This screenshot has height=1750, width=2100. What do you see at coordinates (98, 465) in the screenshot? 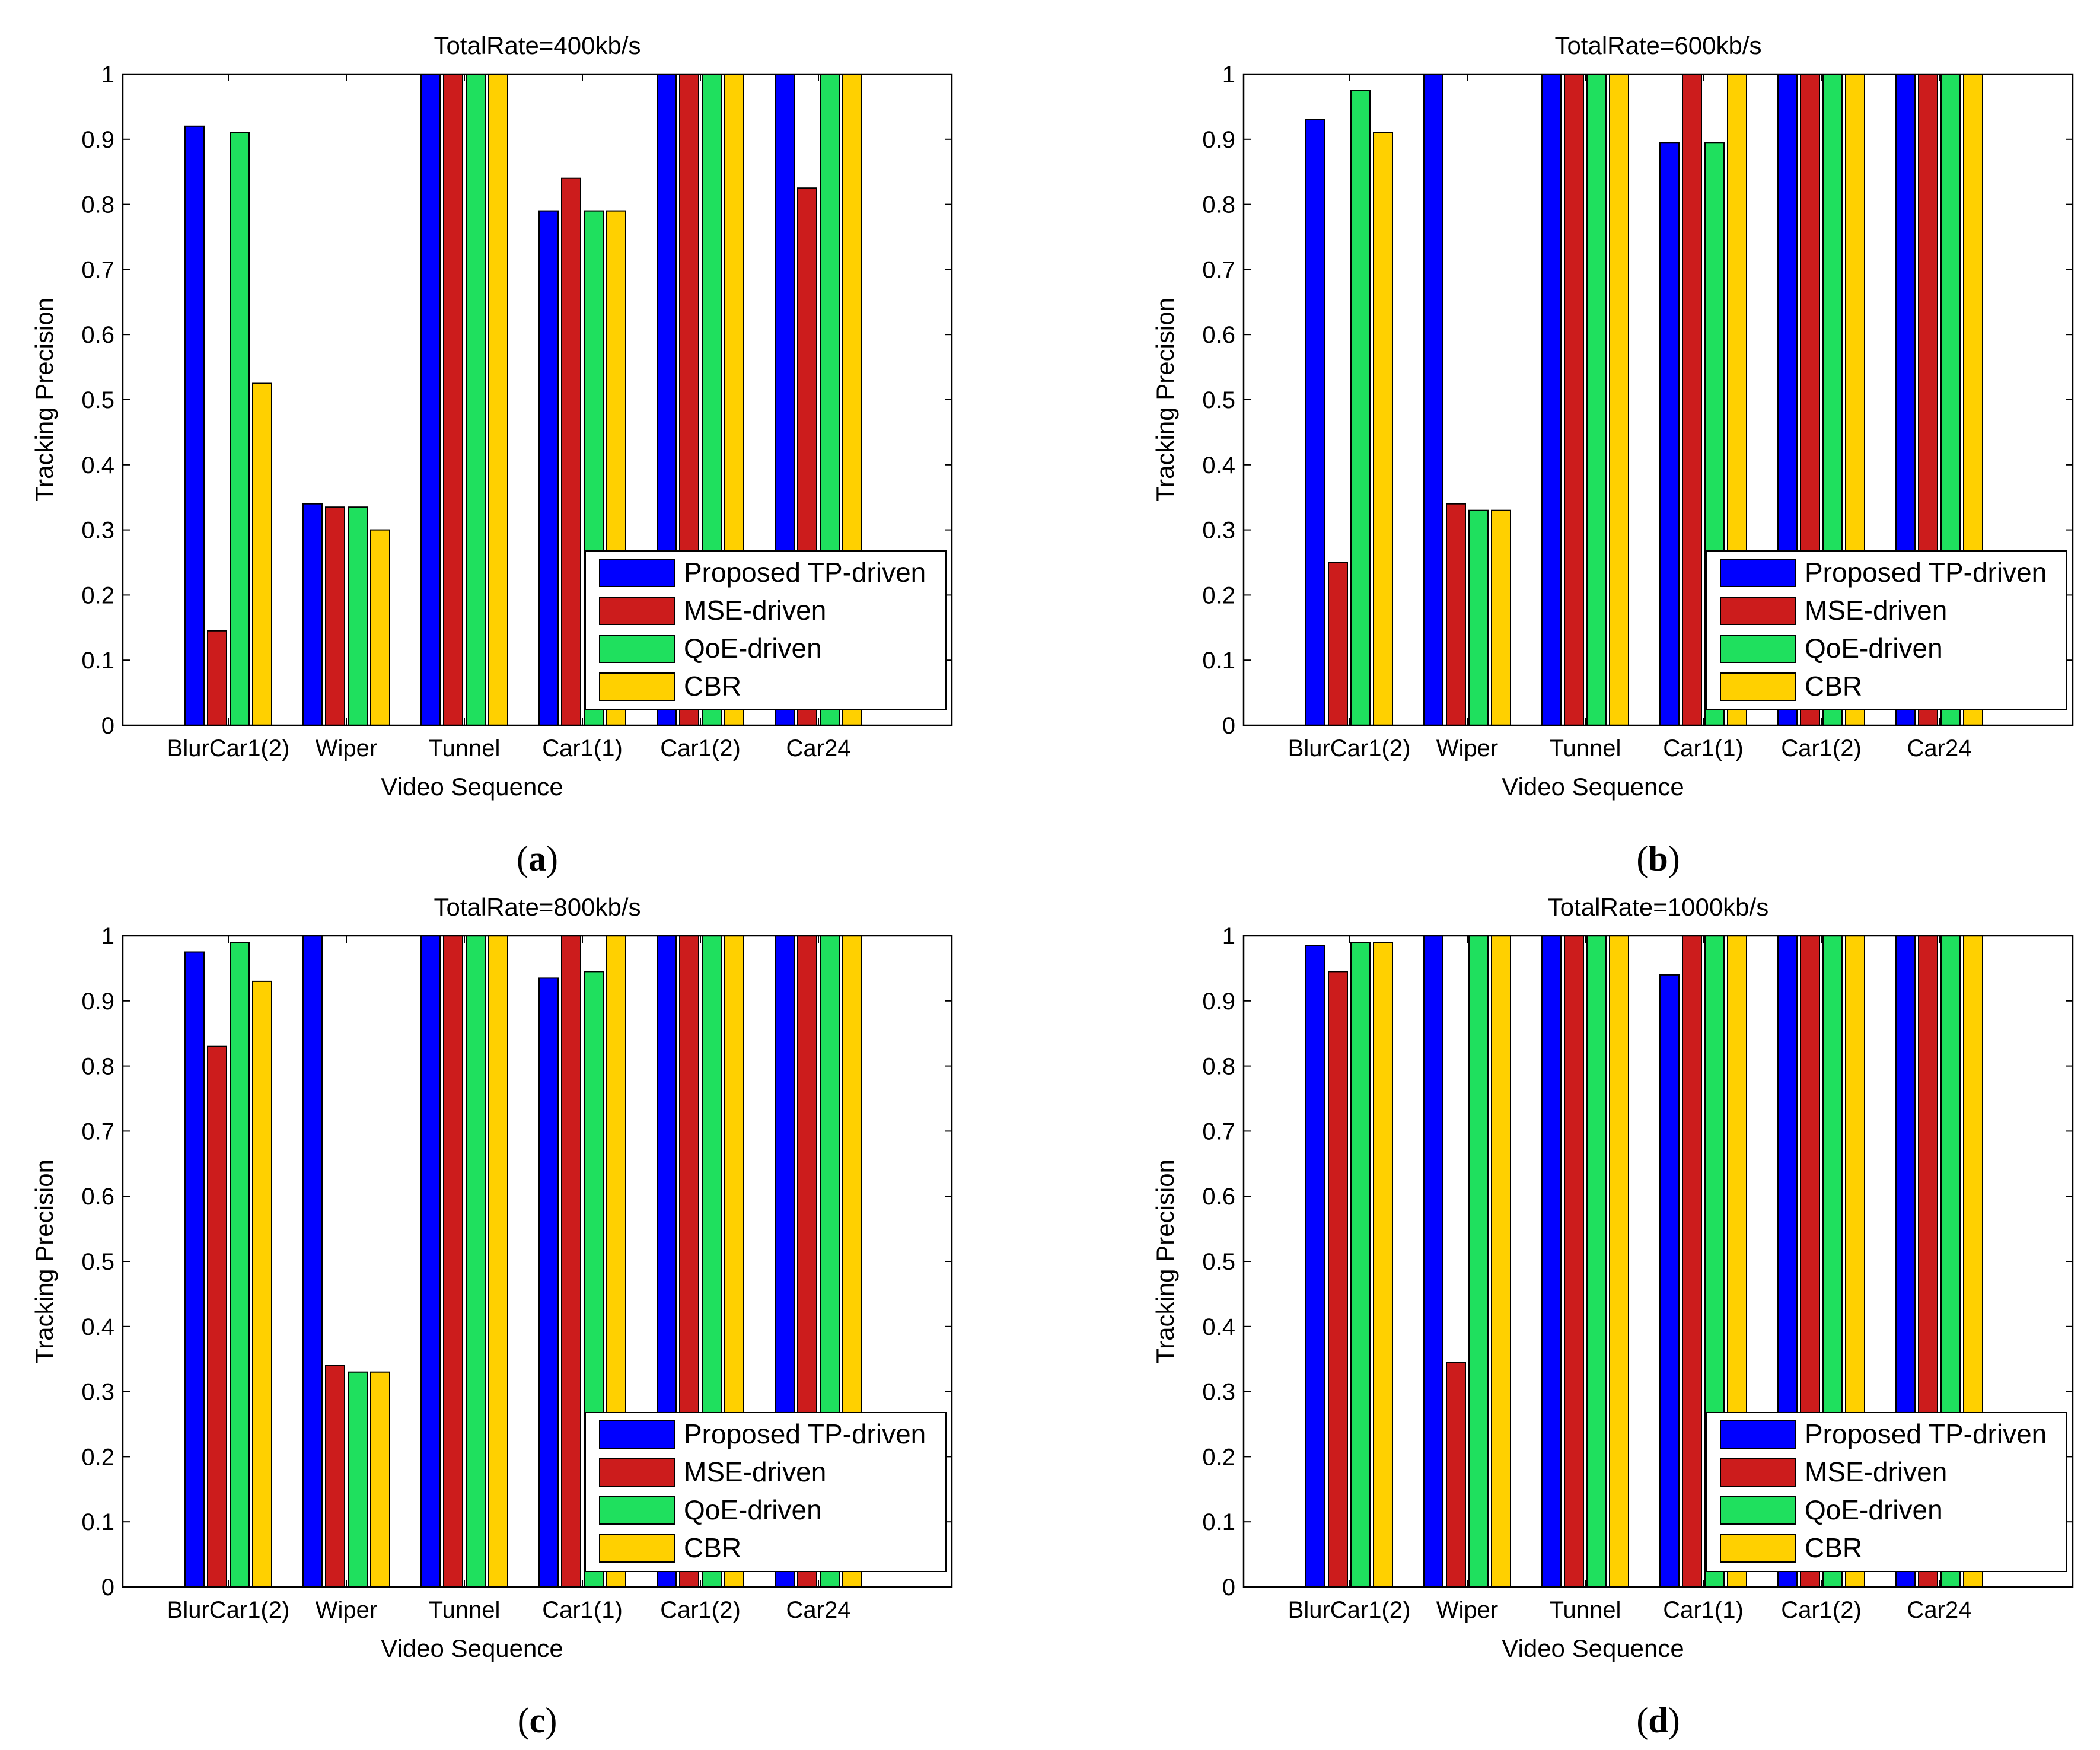
I see `y-tick-label: 0.4` at bounding box center [98, 465].